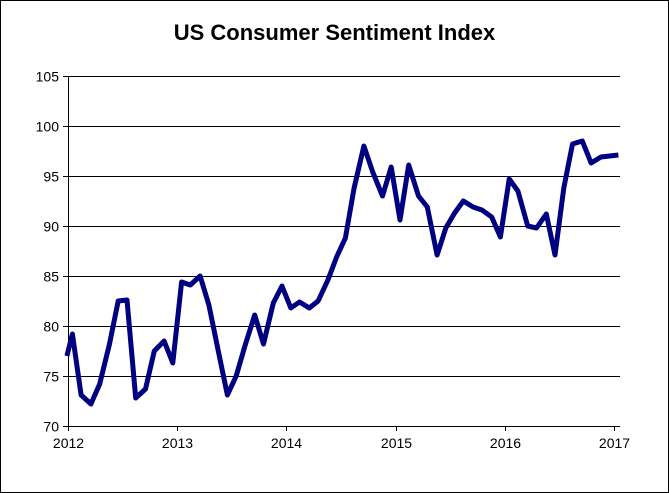 The height and width of the screenshot is (493, 669). I want to click on y-tick-label-85: 85, so click(51, 277).